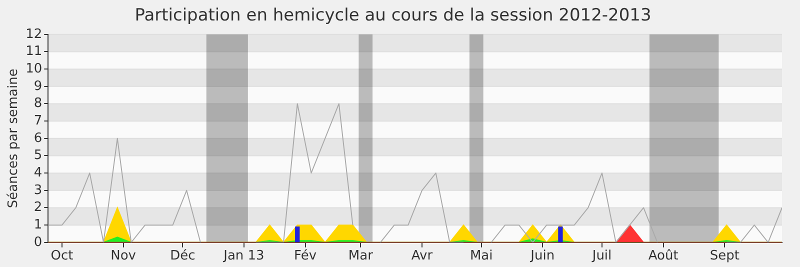 Image resolution: width=800 pixels, height=267 pixels. What do you see at coordinates (123, 256) in the screenshot?
I see `x-tick-label: Nov` at bounding box center [123, 256].